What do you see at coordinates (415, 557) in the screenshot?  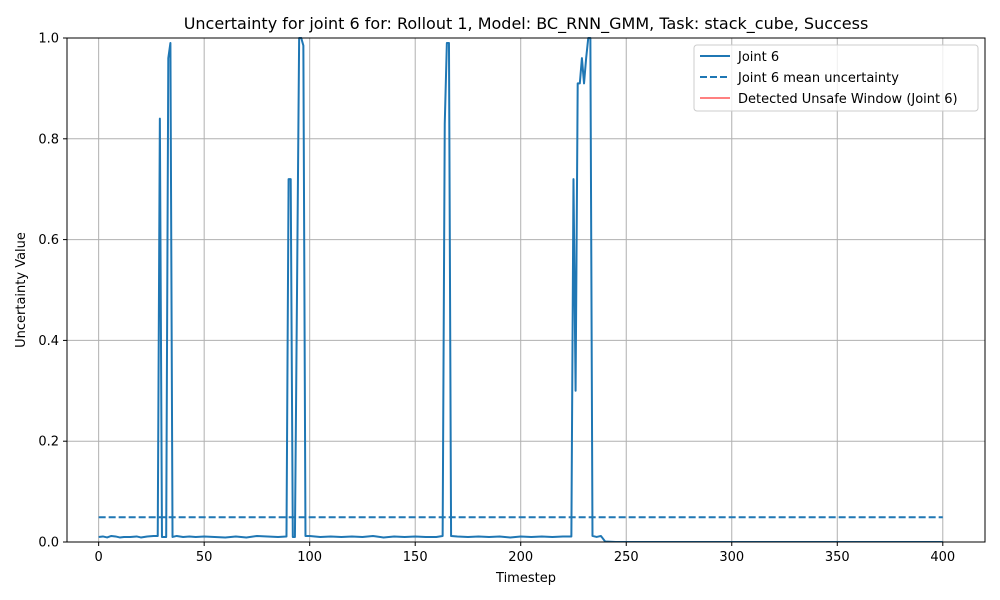 I see `x-tick-label: 150` at bounding box center [415, 557].